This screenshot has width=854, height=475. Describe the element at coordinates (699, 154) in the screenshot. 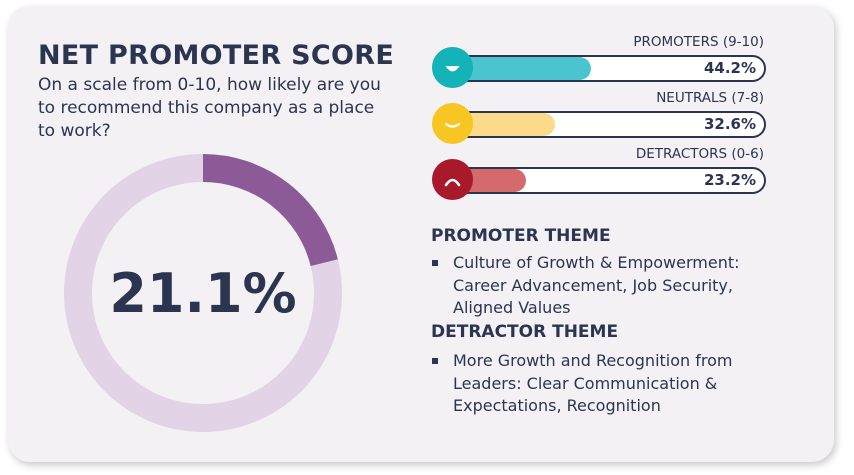

I see `detractors-label: DETRACTORS (0-6)` at that location.